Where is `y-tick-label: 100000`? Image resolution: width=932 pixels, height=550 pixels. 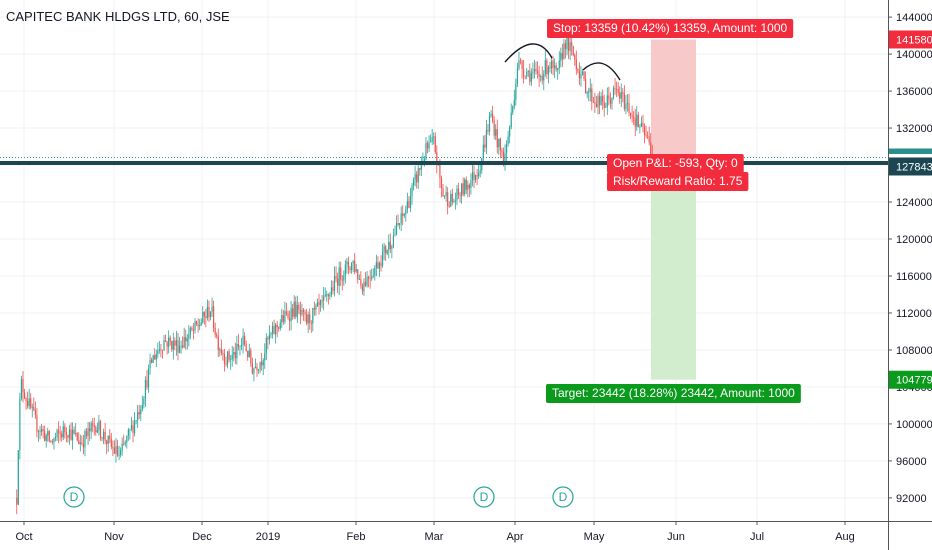
y-tick-label: 100000 is located at coordinates (914, 425).